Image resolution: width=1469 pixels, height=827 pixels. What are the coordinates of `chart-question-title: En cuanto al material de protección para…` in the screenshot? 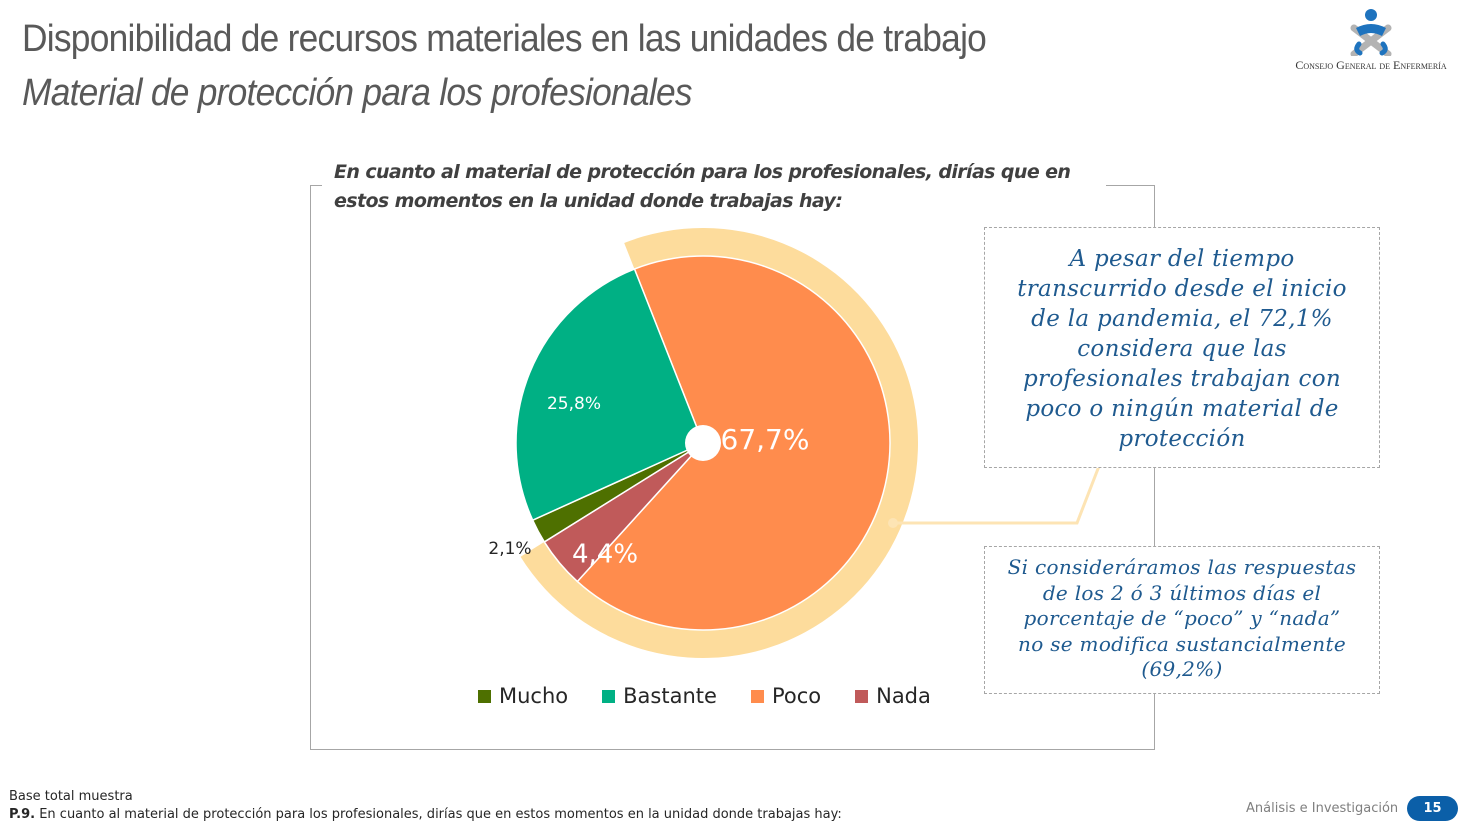 It's located at (714, 187).